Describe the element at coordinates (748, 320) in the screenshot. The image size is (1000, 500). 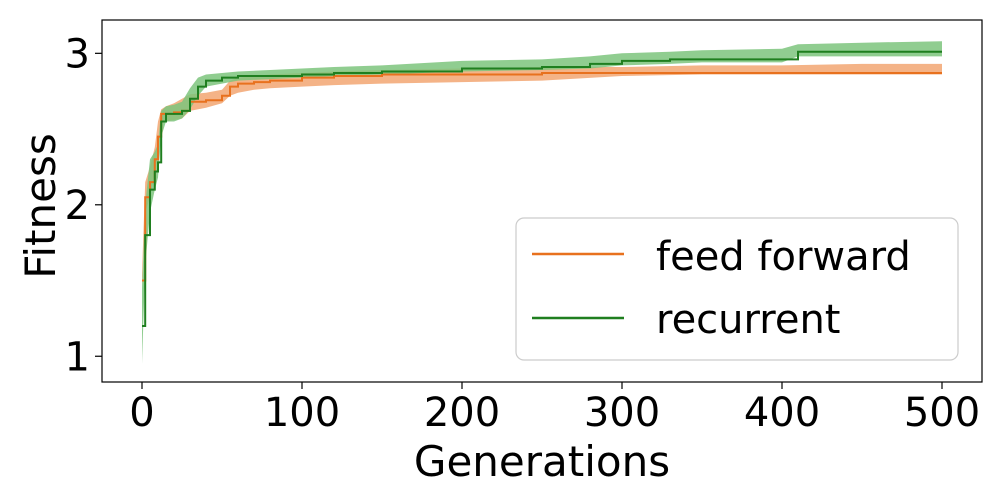
I see `legend-label-recurrent: recurrent` at that location.